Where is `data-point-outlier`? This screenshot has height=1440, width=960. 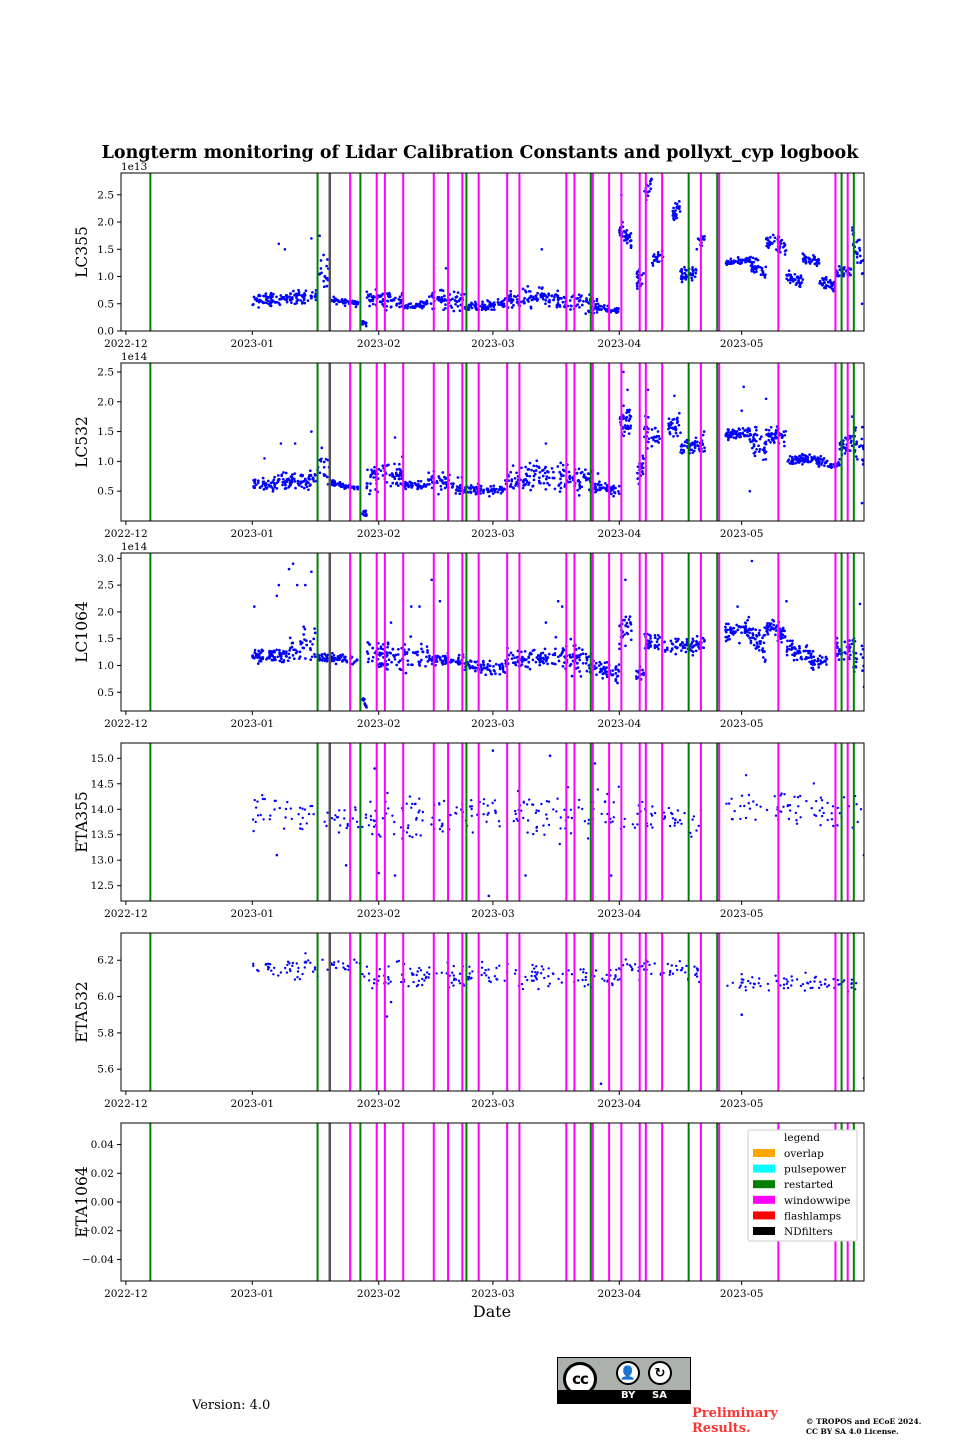 data-point-outlier is located at coordinates (419, 606).